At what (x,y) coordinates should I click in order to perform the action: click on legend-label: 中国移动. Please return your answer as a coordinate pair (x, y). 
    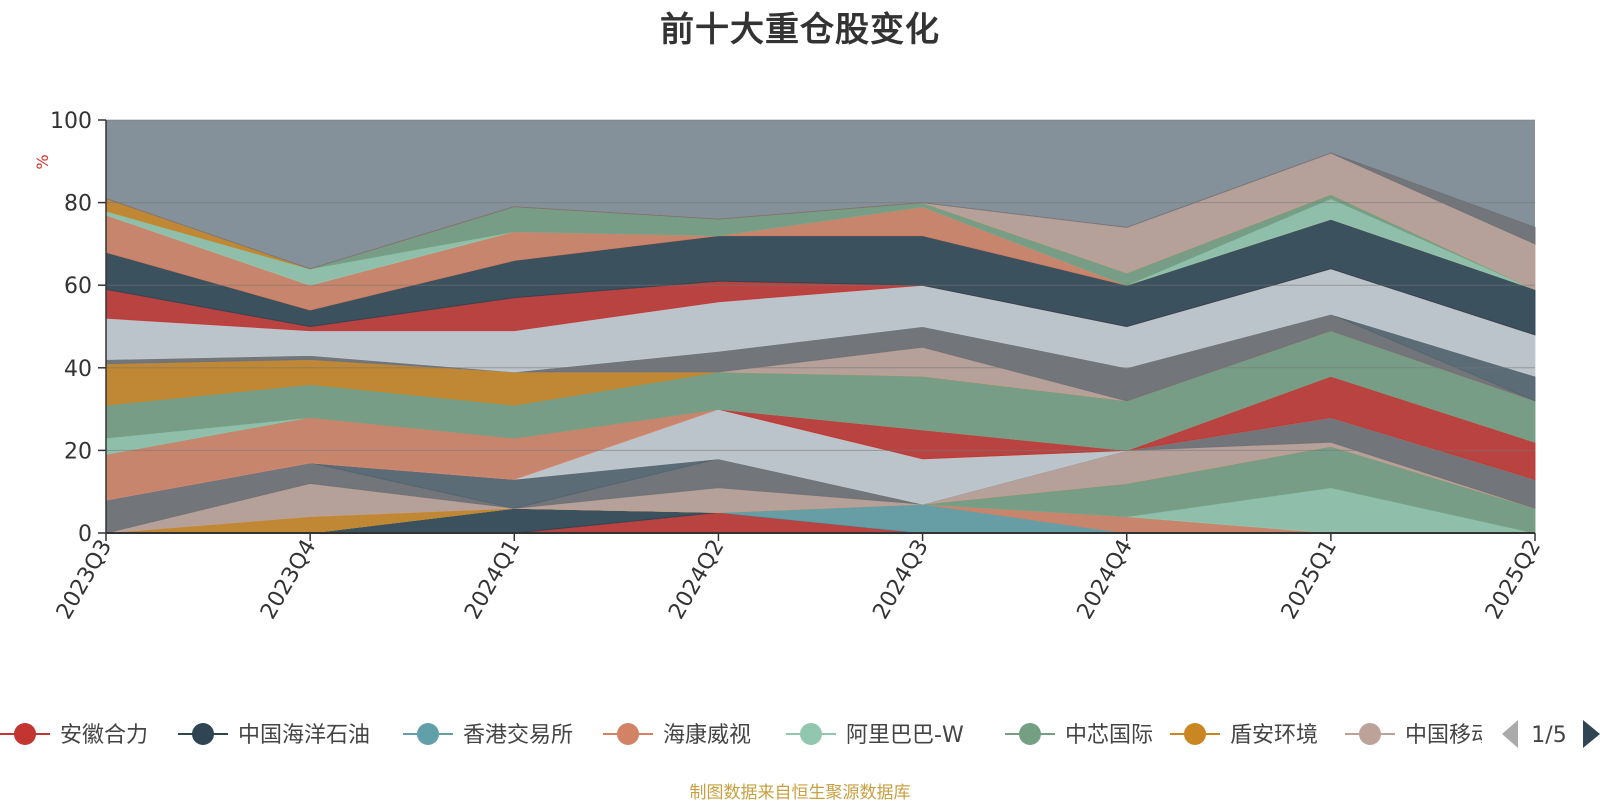
    Looking at the image, I should click on (1449, 735).